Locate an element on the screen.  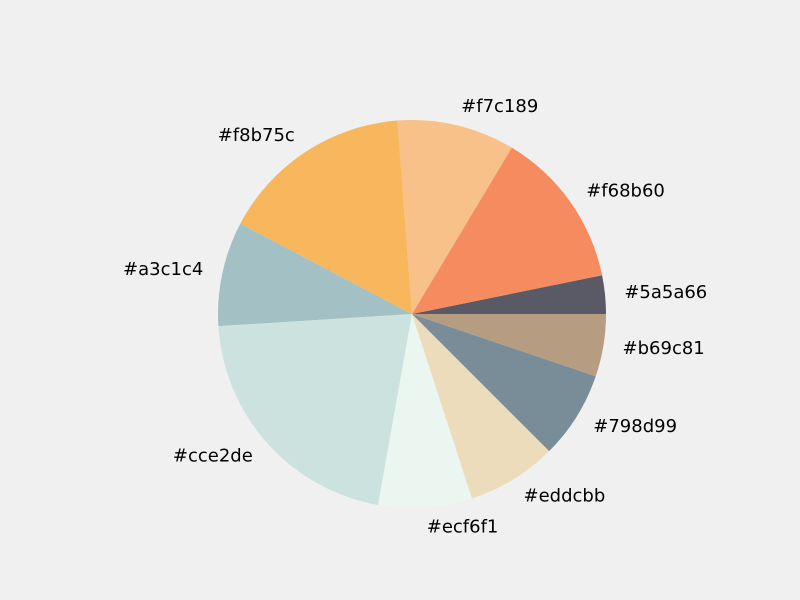
pie-label-ecf6f1: #ecf6f1 is located at coordinates (463, 526).